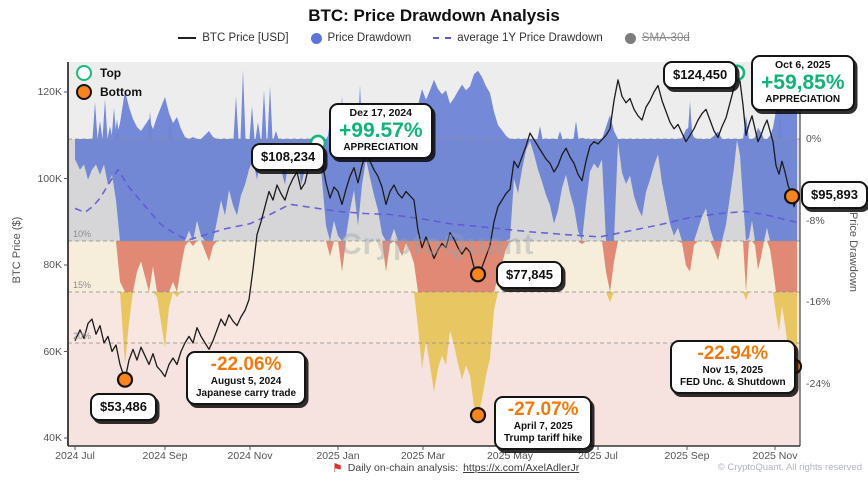 The height and width of the screenshot is (483, 868). Describe the element at coordinates (17, 250) in the screenshot. I see `y-axis-label-price: BTC Price ($)` at that location.